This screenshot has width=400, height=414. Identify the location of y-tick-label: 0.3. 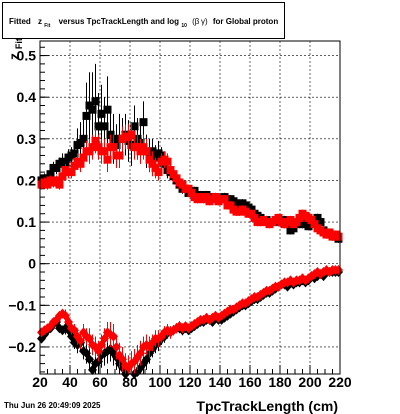
(27, 139).